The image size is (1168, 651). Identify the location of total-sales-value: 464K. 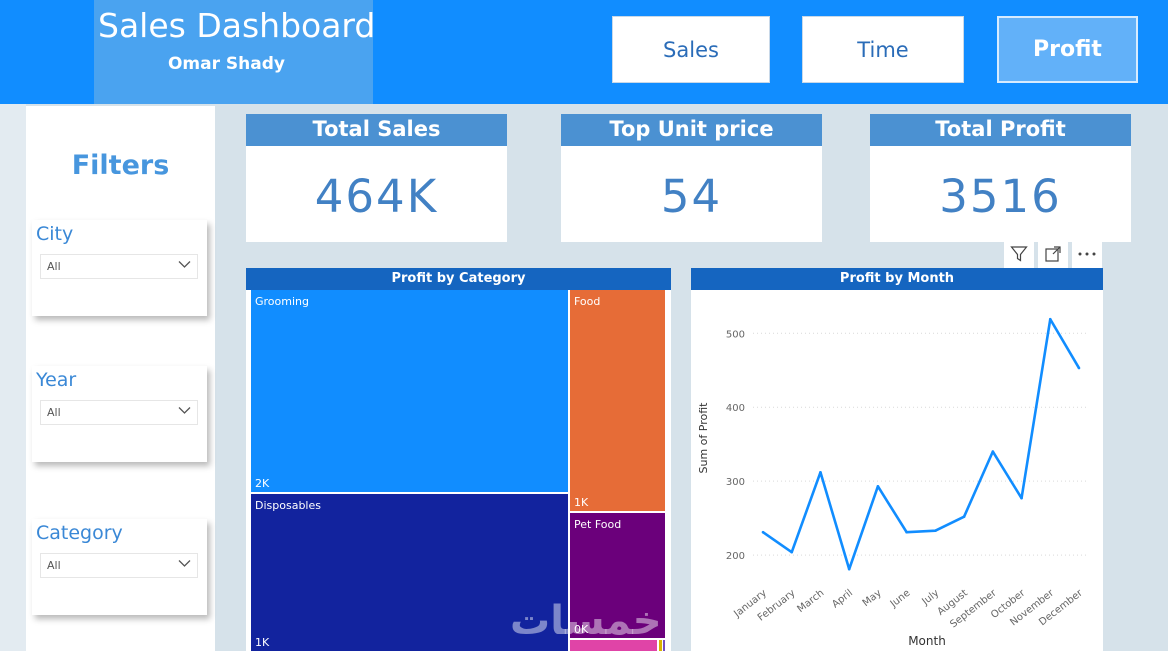
(376, 196).